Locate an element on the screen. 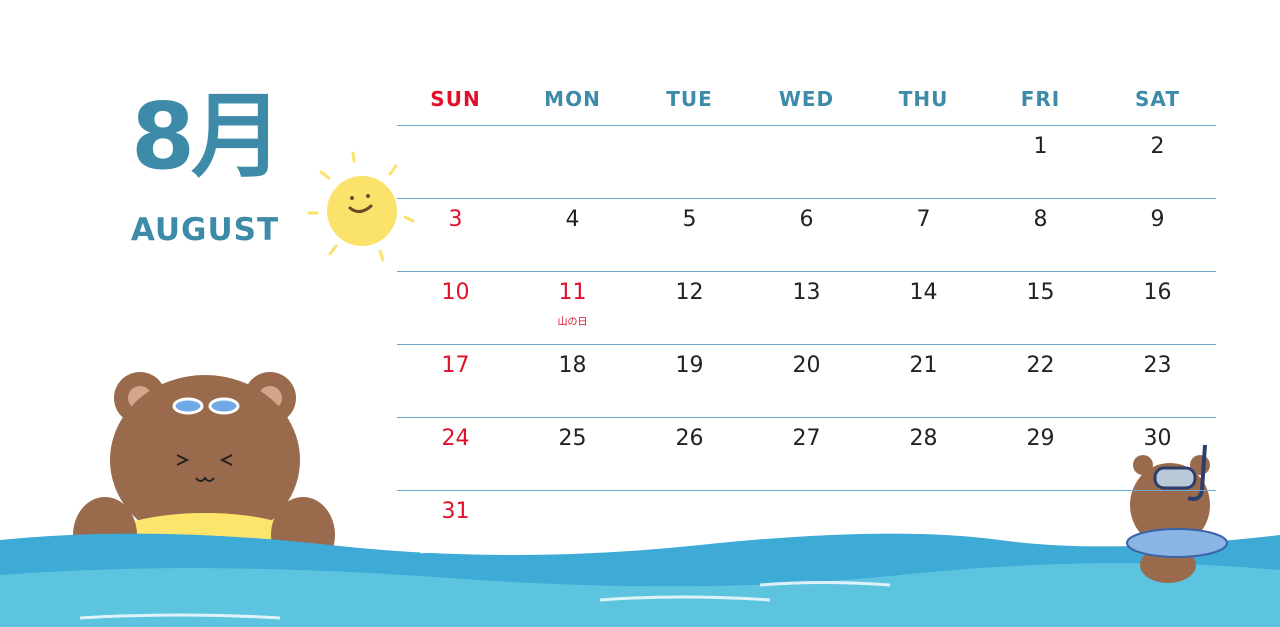  day-number: 5 is located at coordinates (689, 219).